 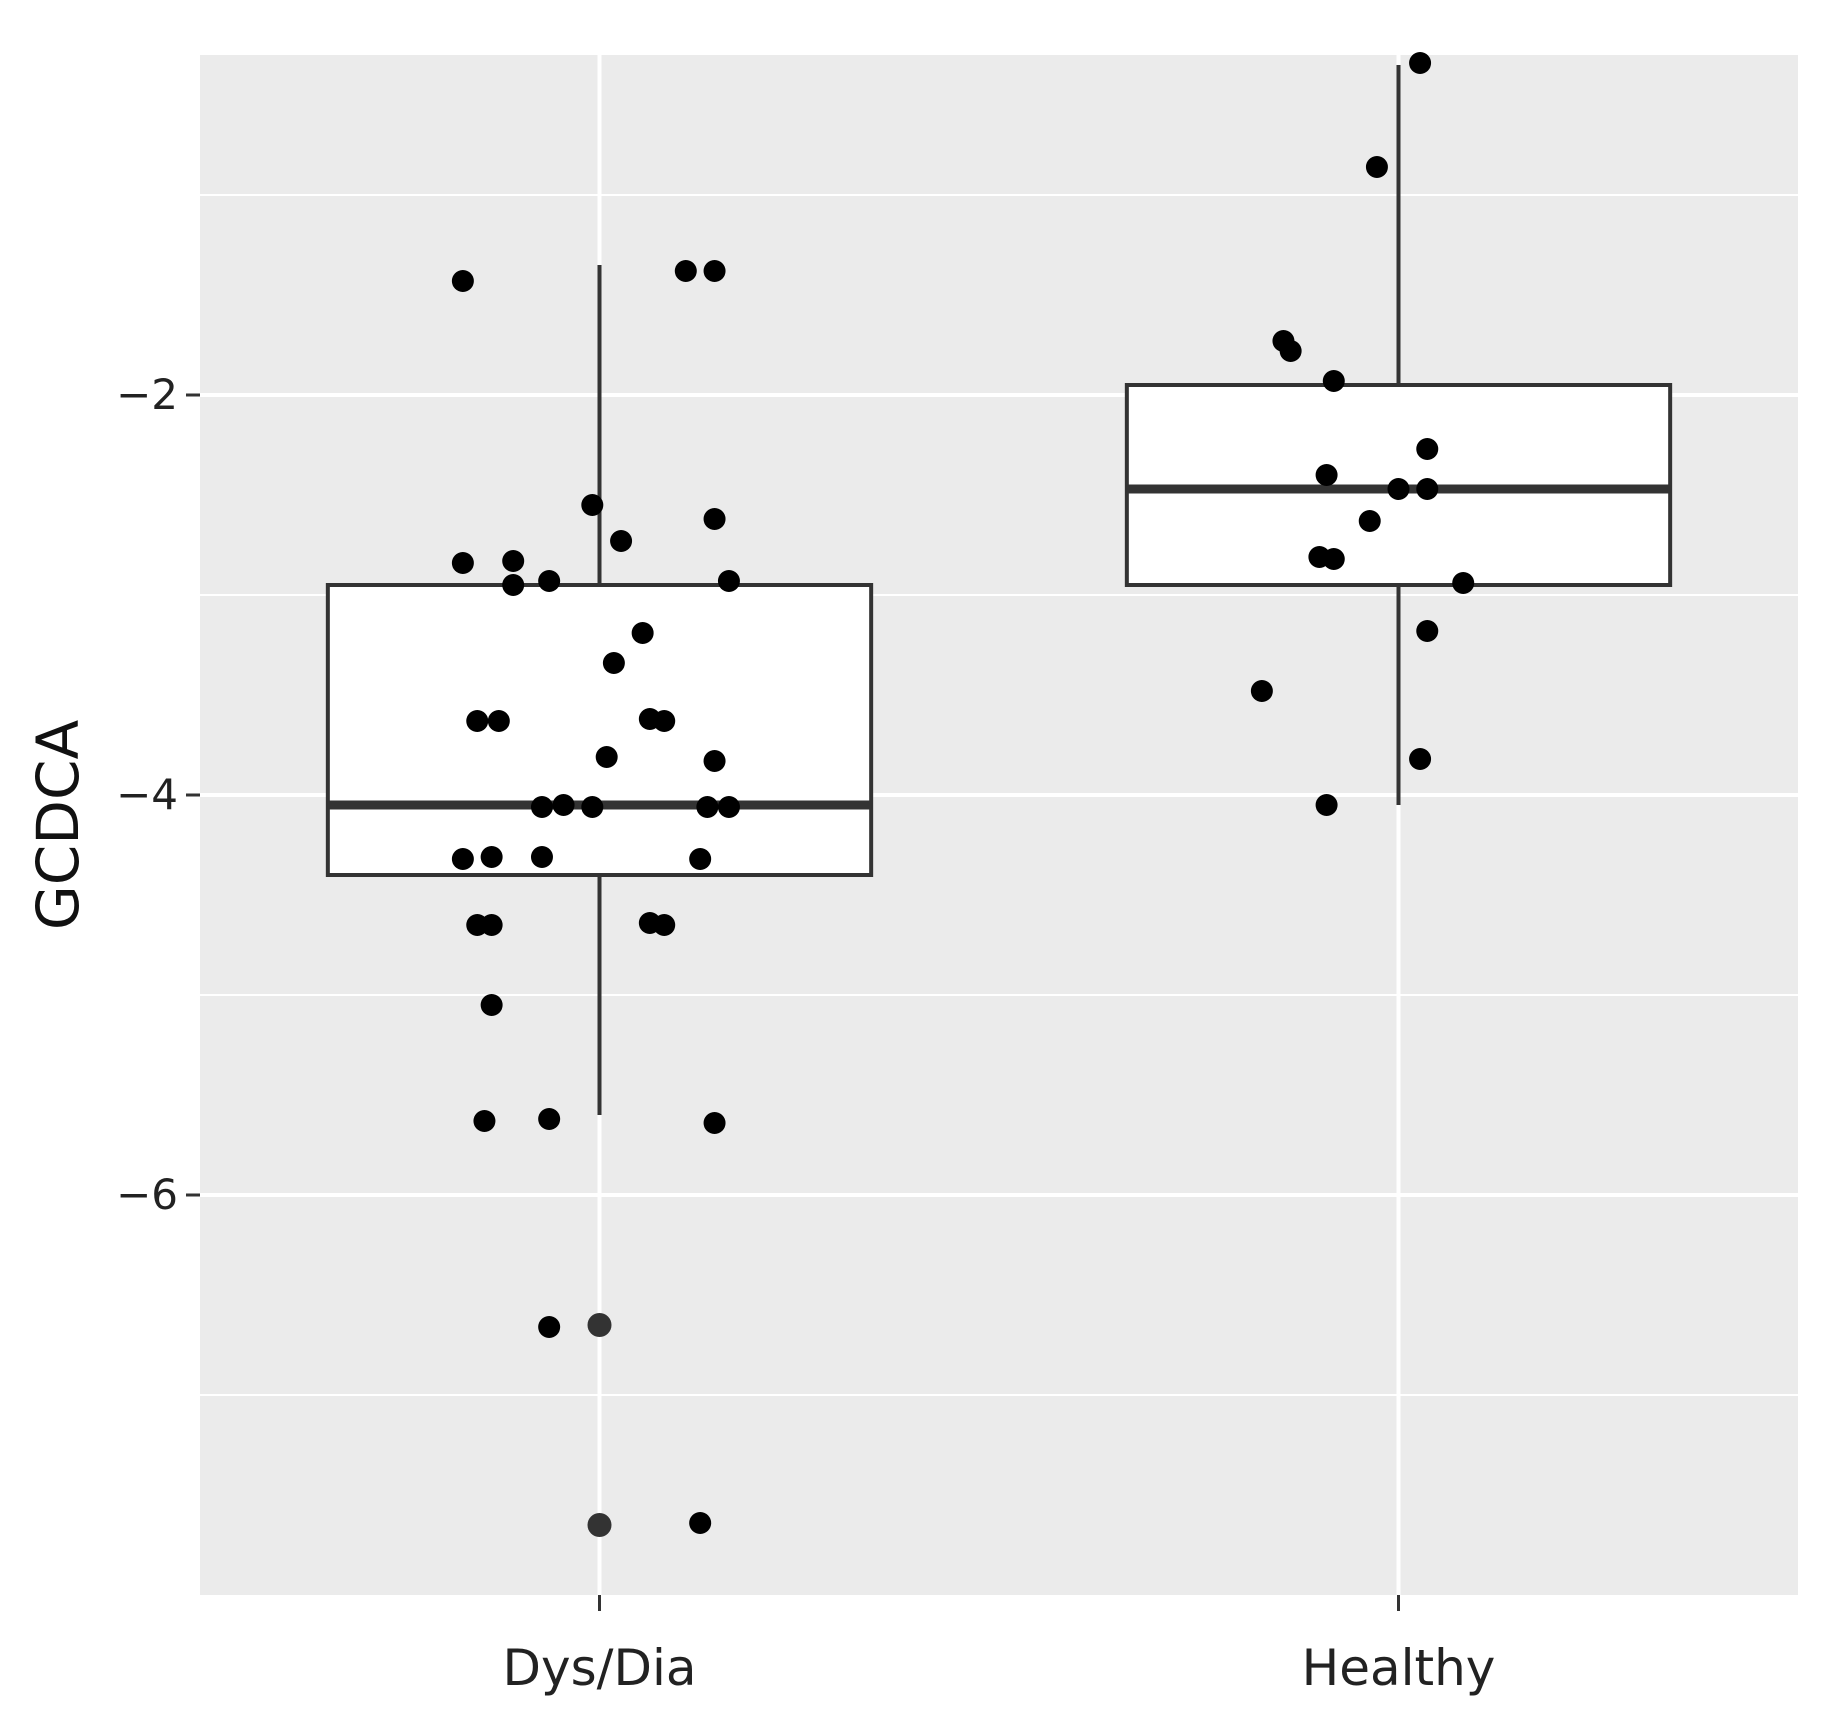 I want to click on box-iqr, so click(x=599, y=730).